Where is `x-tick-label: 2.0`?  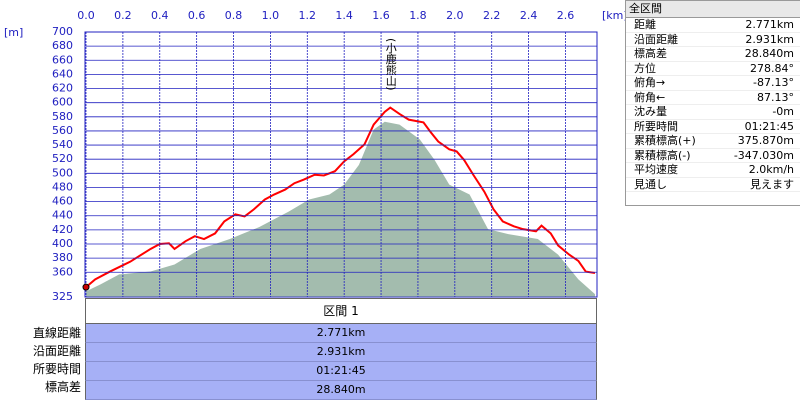 x-tick-label: 2.0 is located at coordinates (455, 15).